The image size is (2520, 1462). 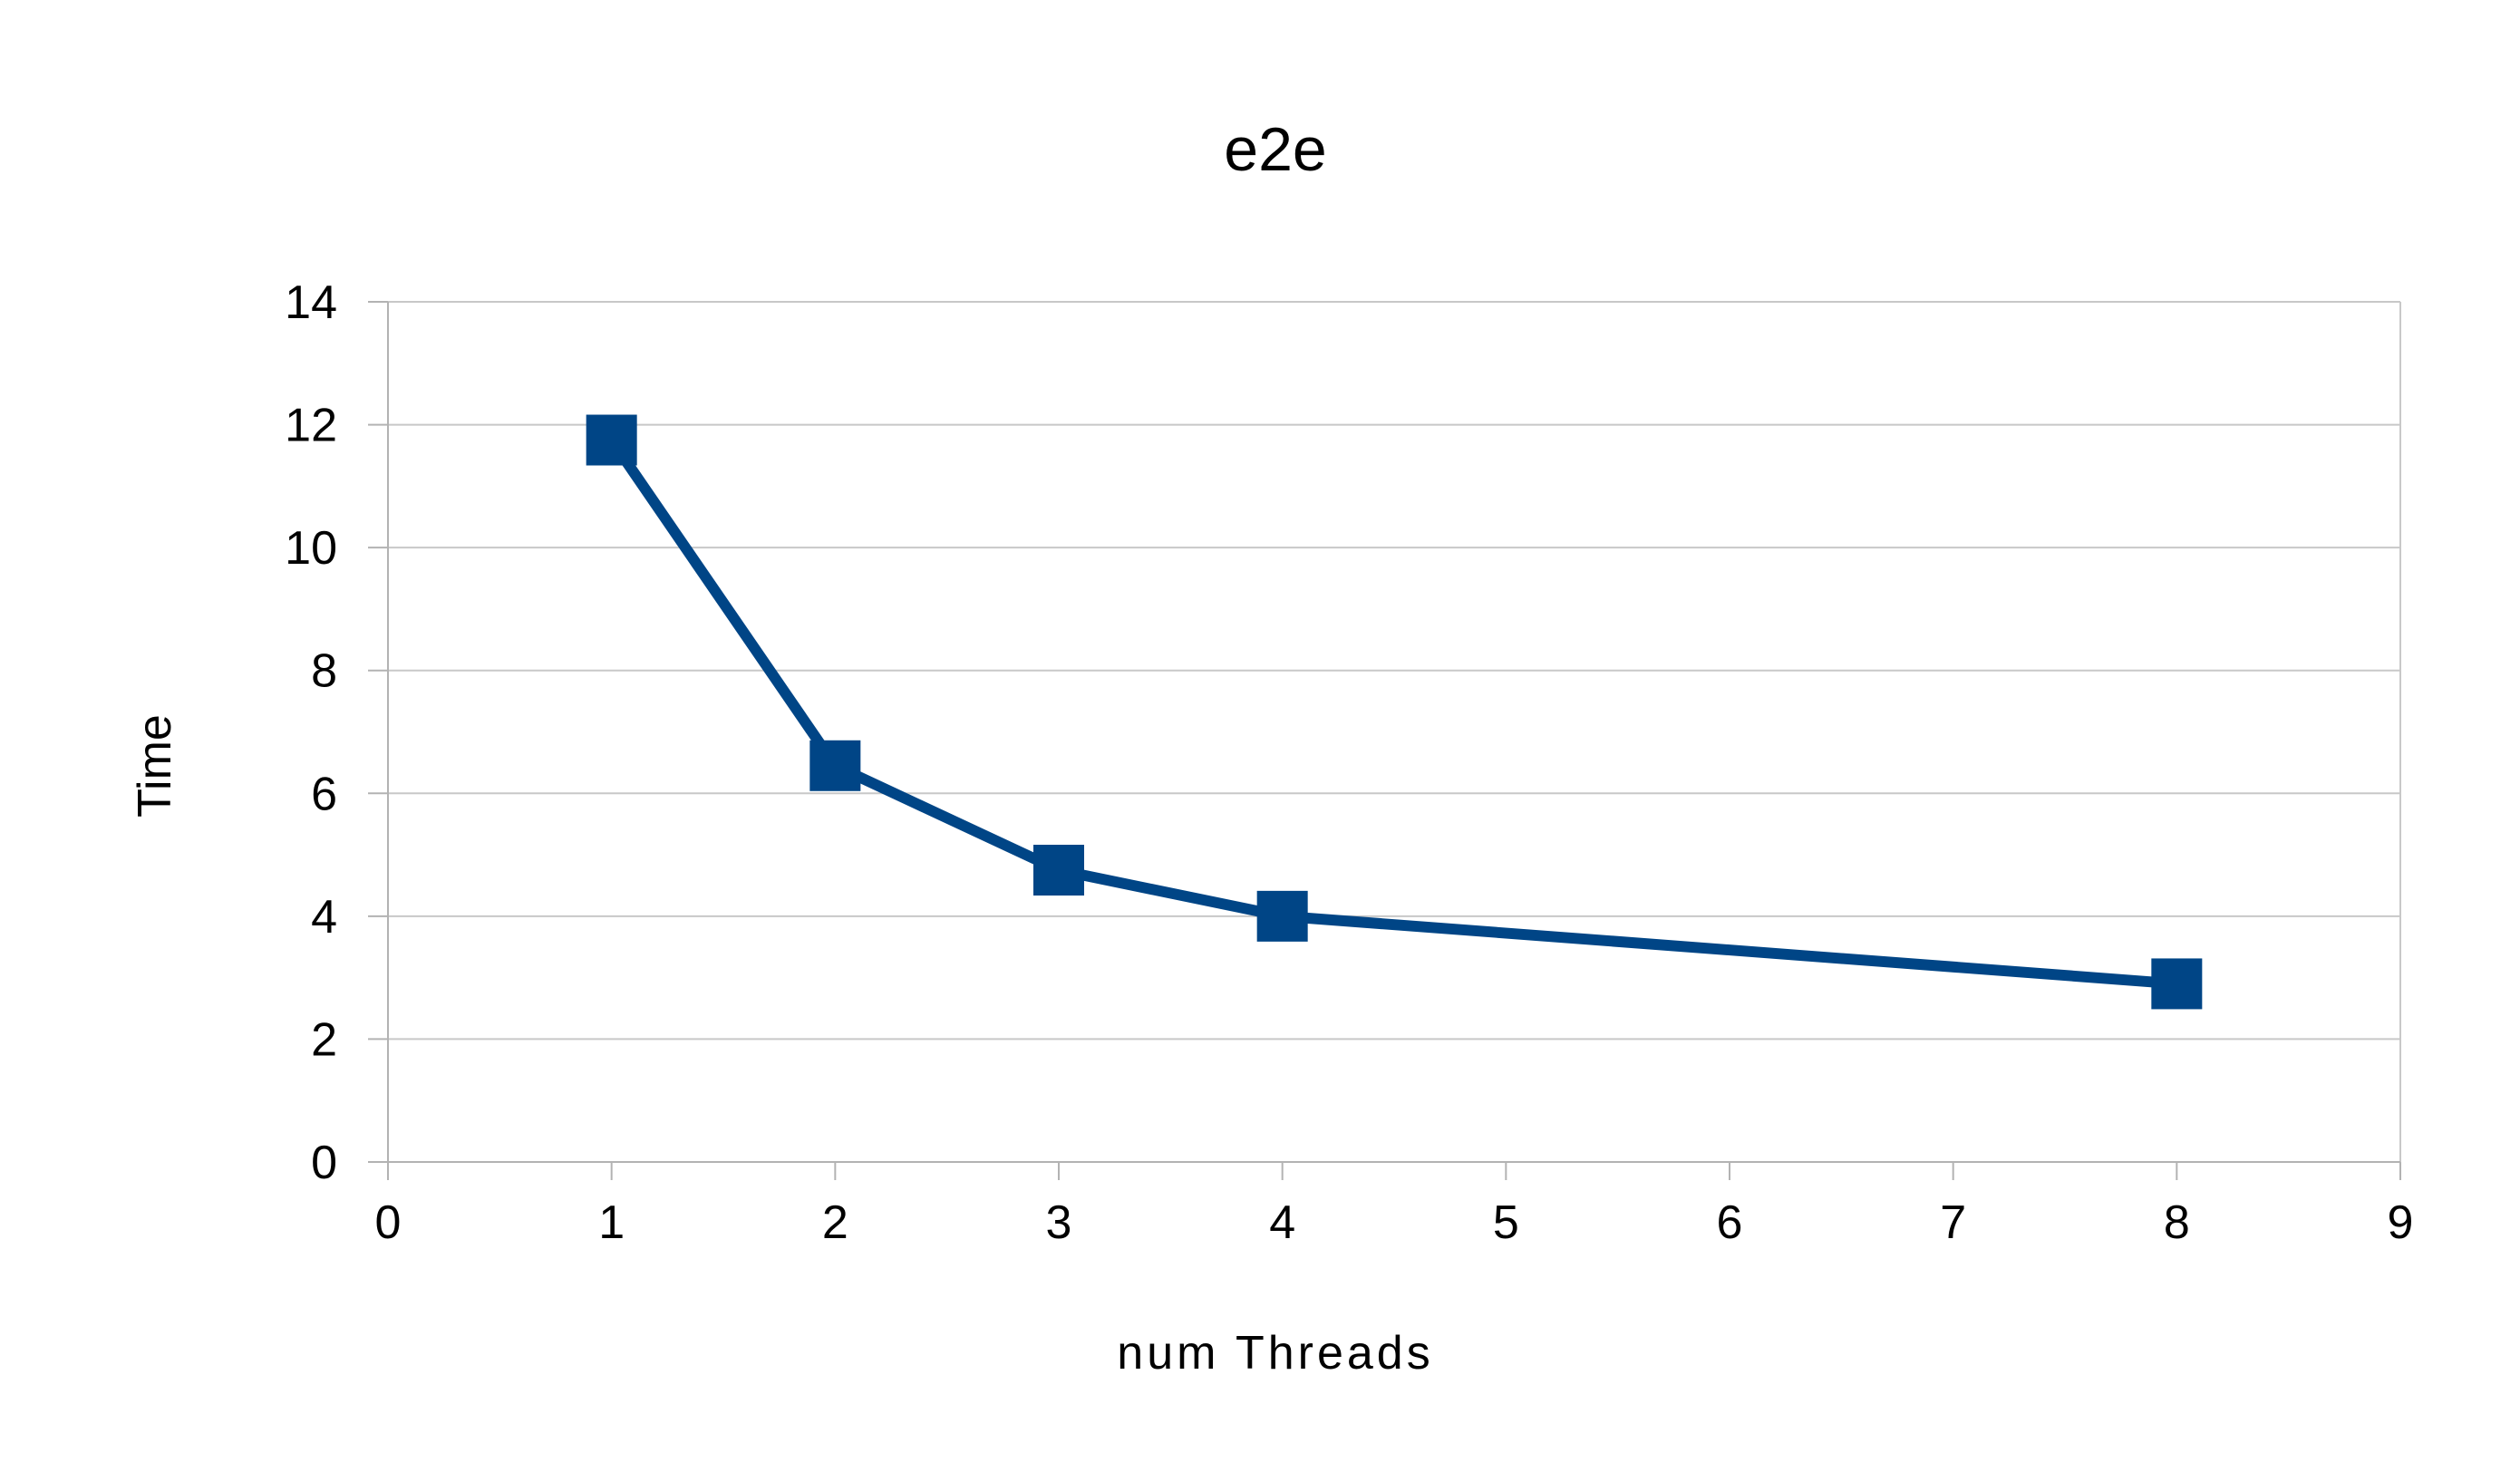 What do you see at coordinates (1282, 1222) in the screenshot?
I see `x-tick-label: 4` at bounding box center [1282, 1222].